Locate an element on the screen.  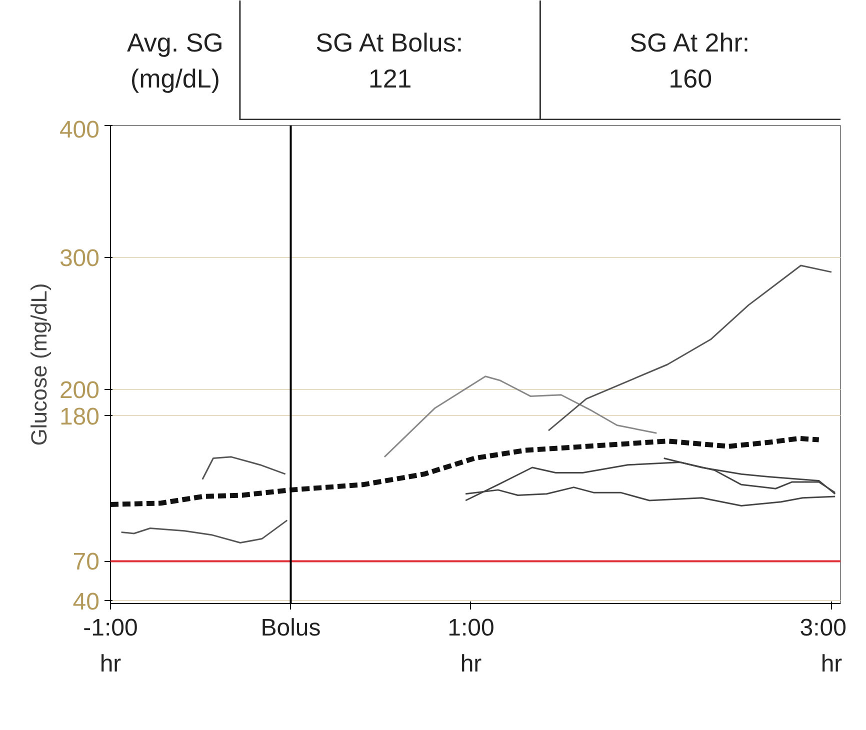
y-tick-label: 400 is located at coordinates (79, 130).